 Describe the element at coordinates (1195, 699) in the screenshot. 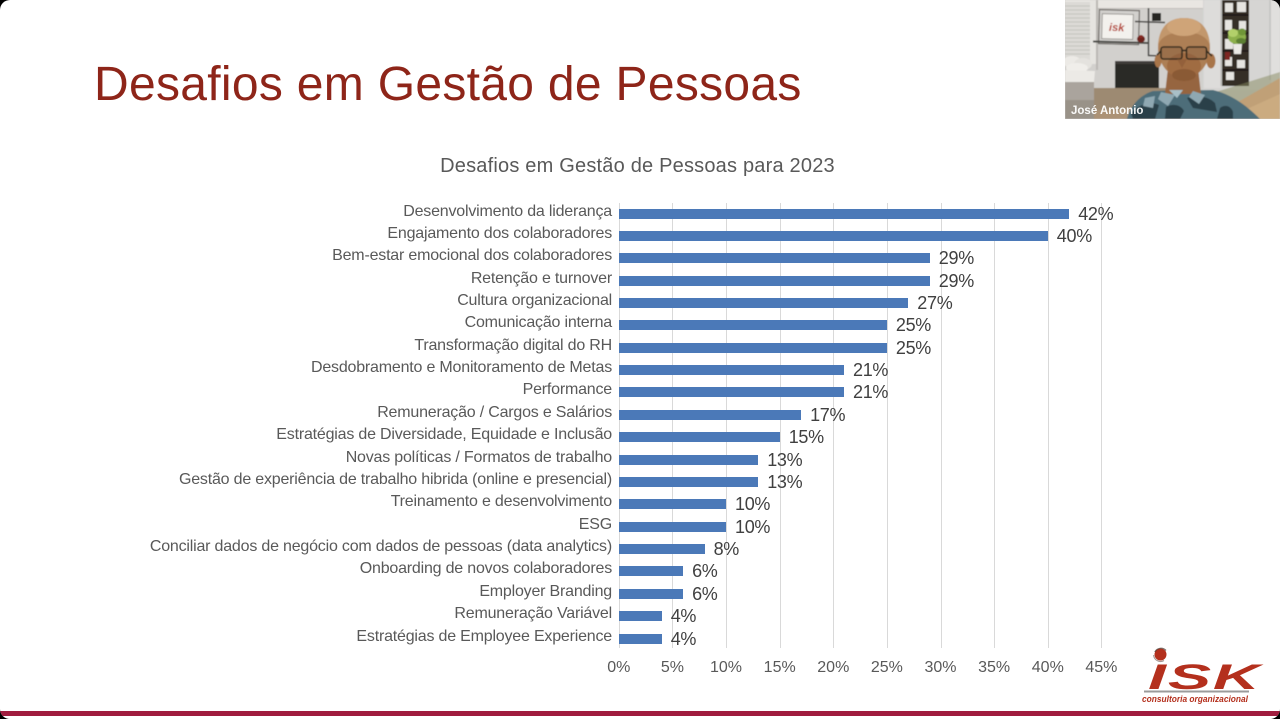

I see `svg-text: consultoria organizacional` at that location.